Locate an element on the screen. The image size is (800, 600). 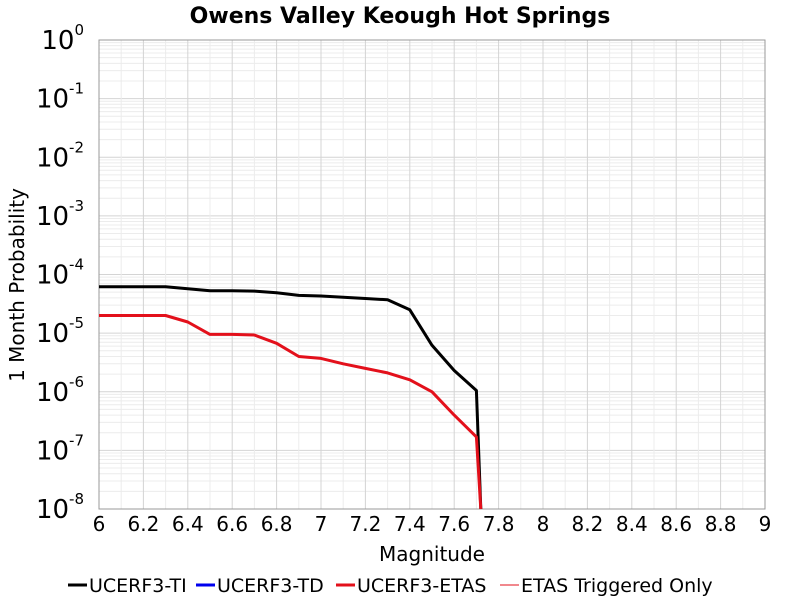
legend-label-ucerf3-td: UCERF3-TD is located at coordinates (270, 586).